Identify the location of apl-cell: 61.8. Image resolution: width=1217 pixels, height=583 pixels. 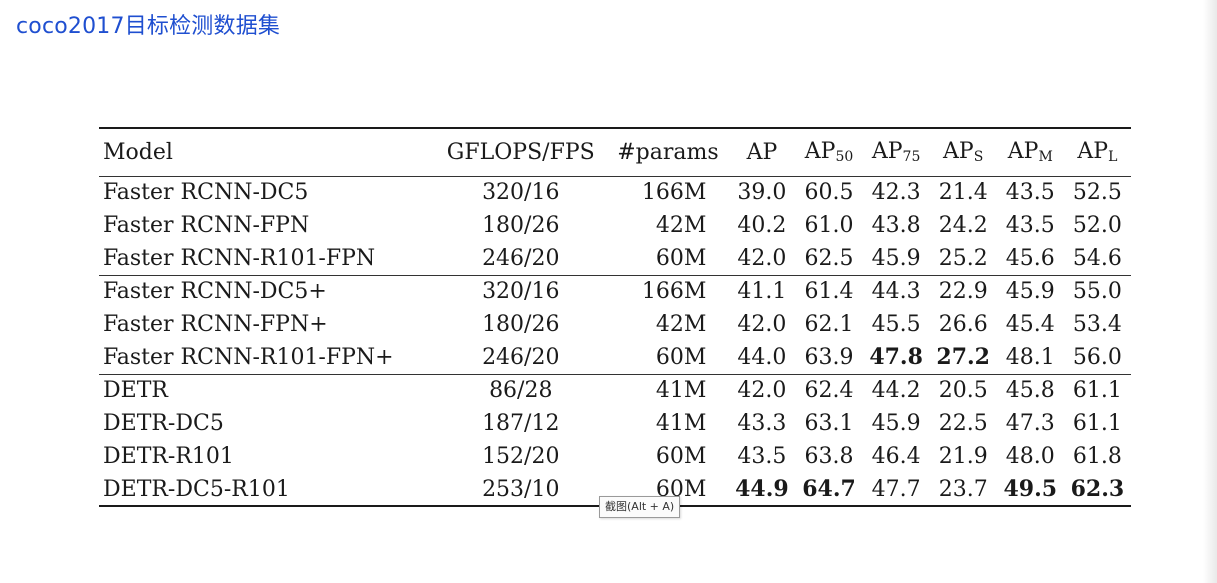
(1097, 456).